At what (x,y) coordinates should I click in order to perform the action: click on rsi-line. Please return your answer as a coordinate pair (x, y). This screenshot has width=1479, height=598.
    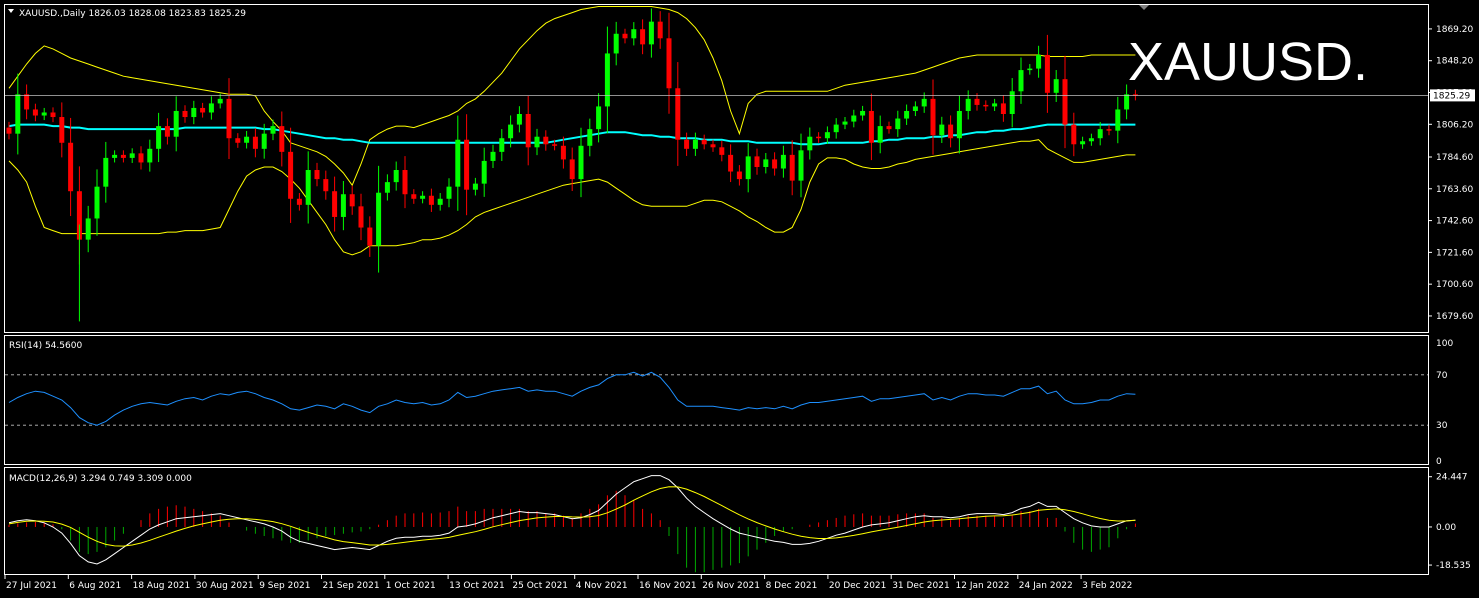
    Looking at the image, I should click on (572, 398).